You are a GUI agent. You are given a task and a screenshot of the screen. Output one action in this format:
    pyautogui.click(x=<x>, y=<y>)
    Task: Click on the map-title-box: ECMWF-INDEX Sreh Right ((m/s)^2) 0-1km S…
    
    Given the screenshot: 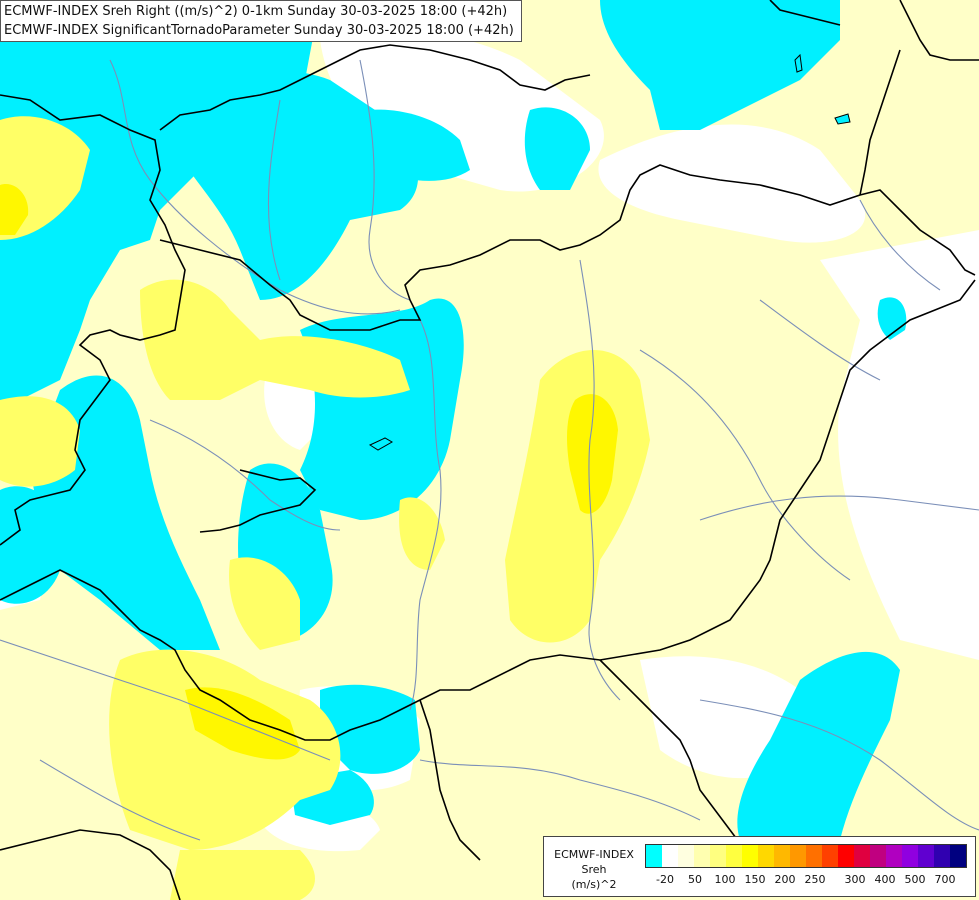 What is the action you would take?
    pyautogui.click(x=261, y=21)
    